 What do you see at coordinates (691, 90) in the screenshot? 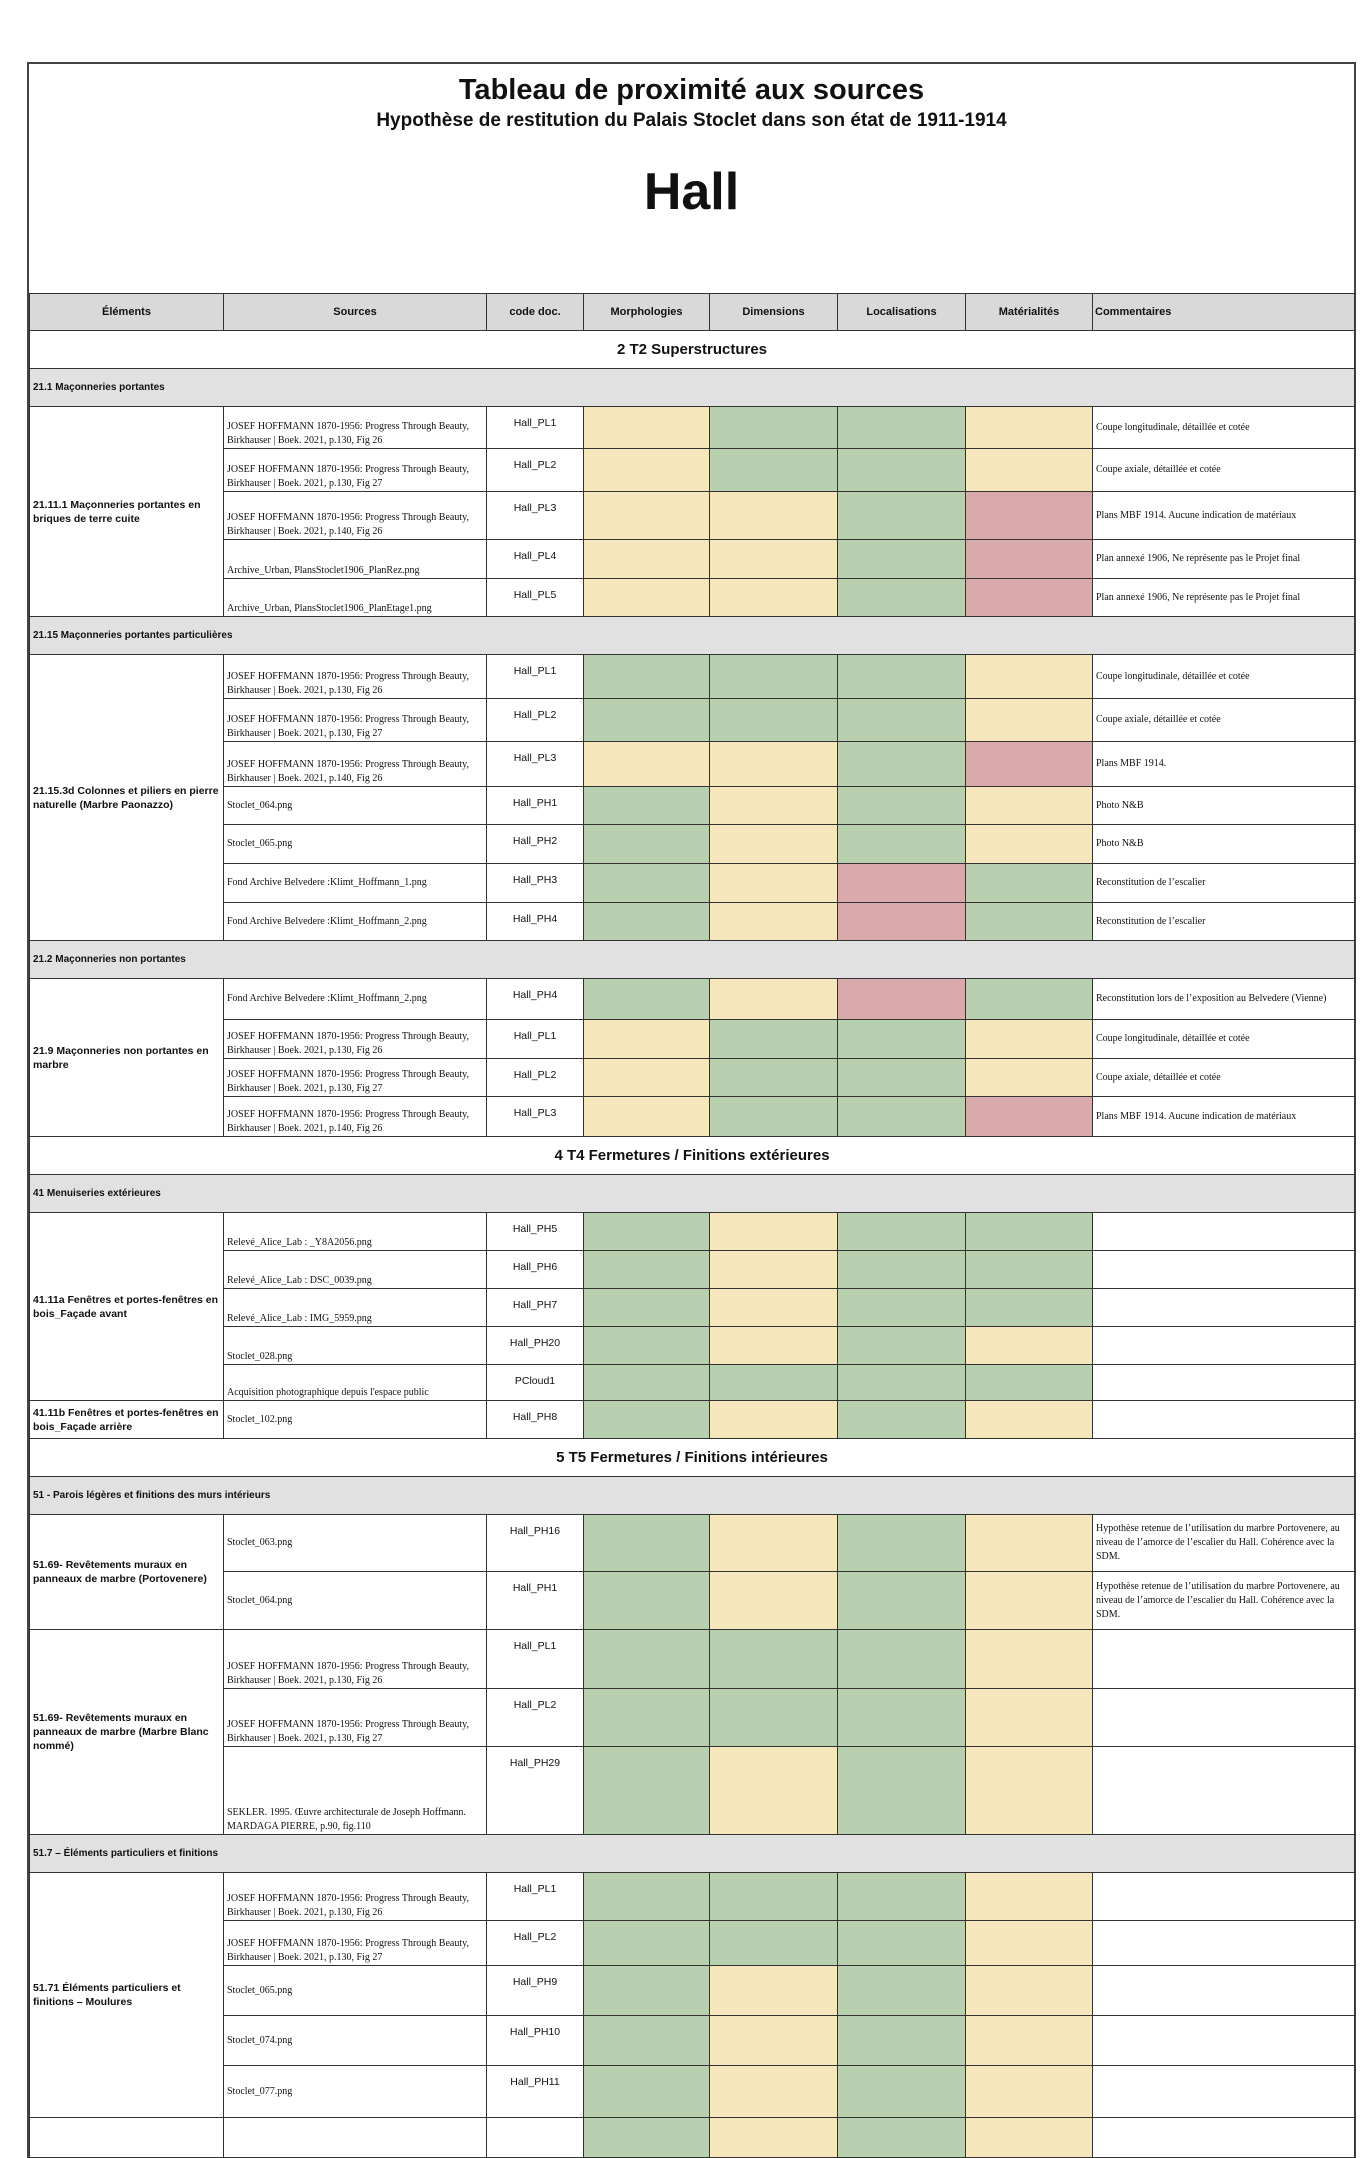
I see `document-title: Tableau de proximité aux sources` at bounding box center [691, 90].